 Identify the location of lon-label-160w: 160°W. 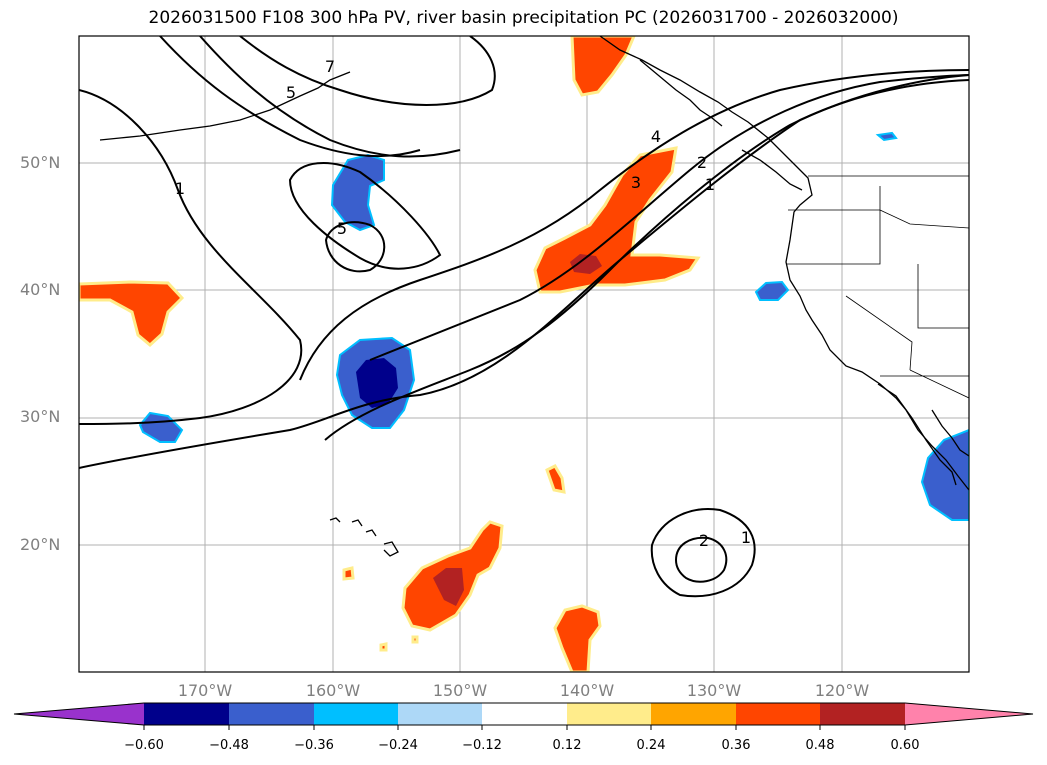
(333, 690).